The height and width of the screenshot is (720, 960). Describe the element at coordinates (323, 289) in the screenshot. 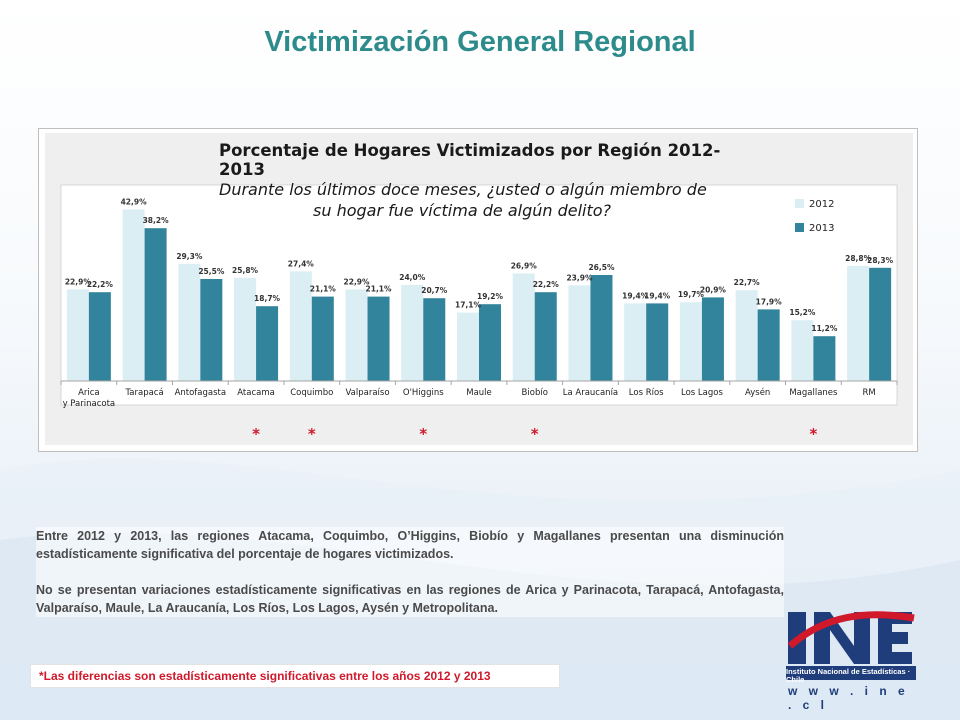

I see `data-label-2013-4: 21,1%` at that location.